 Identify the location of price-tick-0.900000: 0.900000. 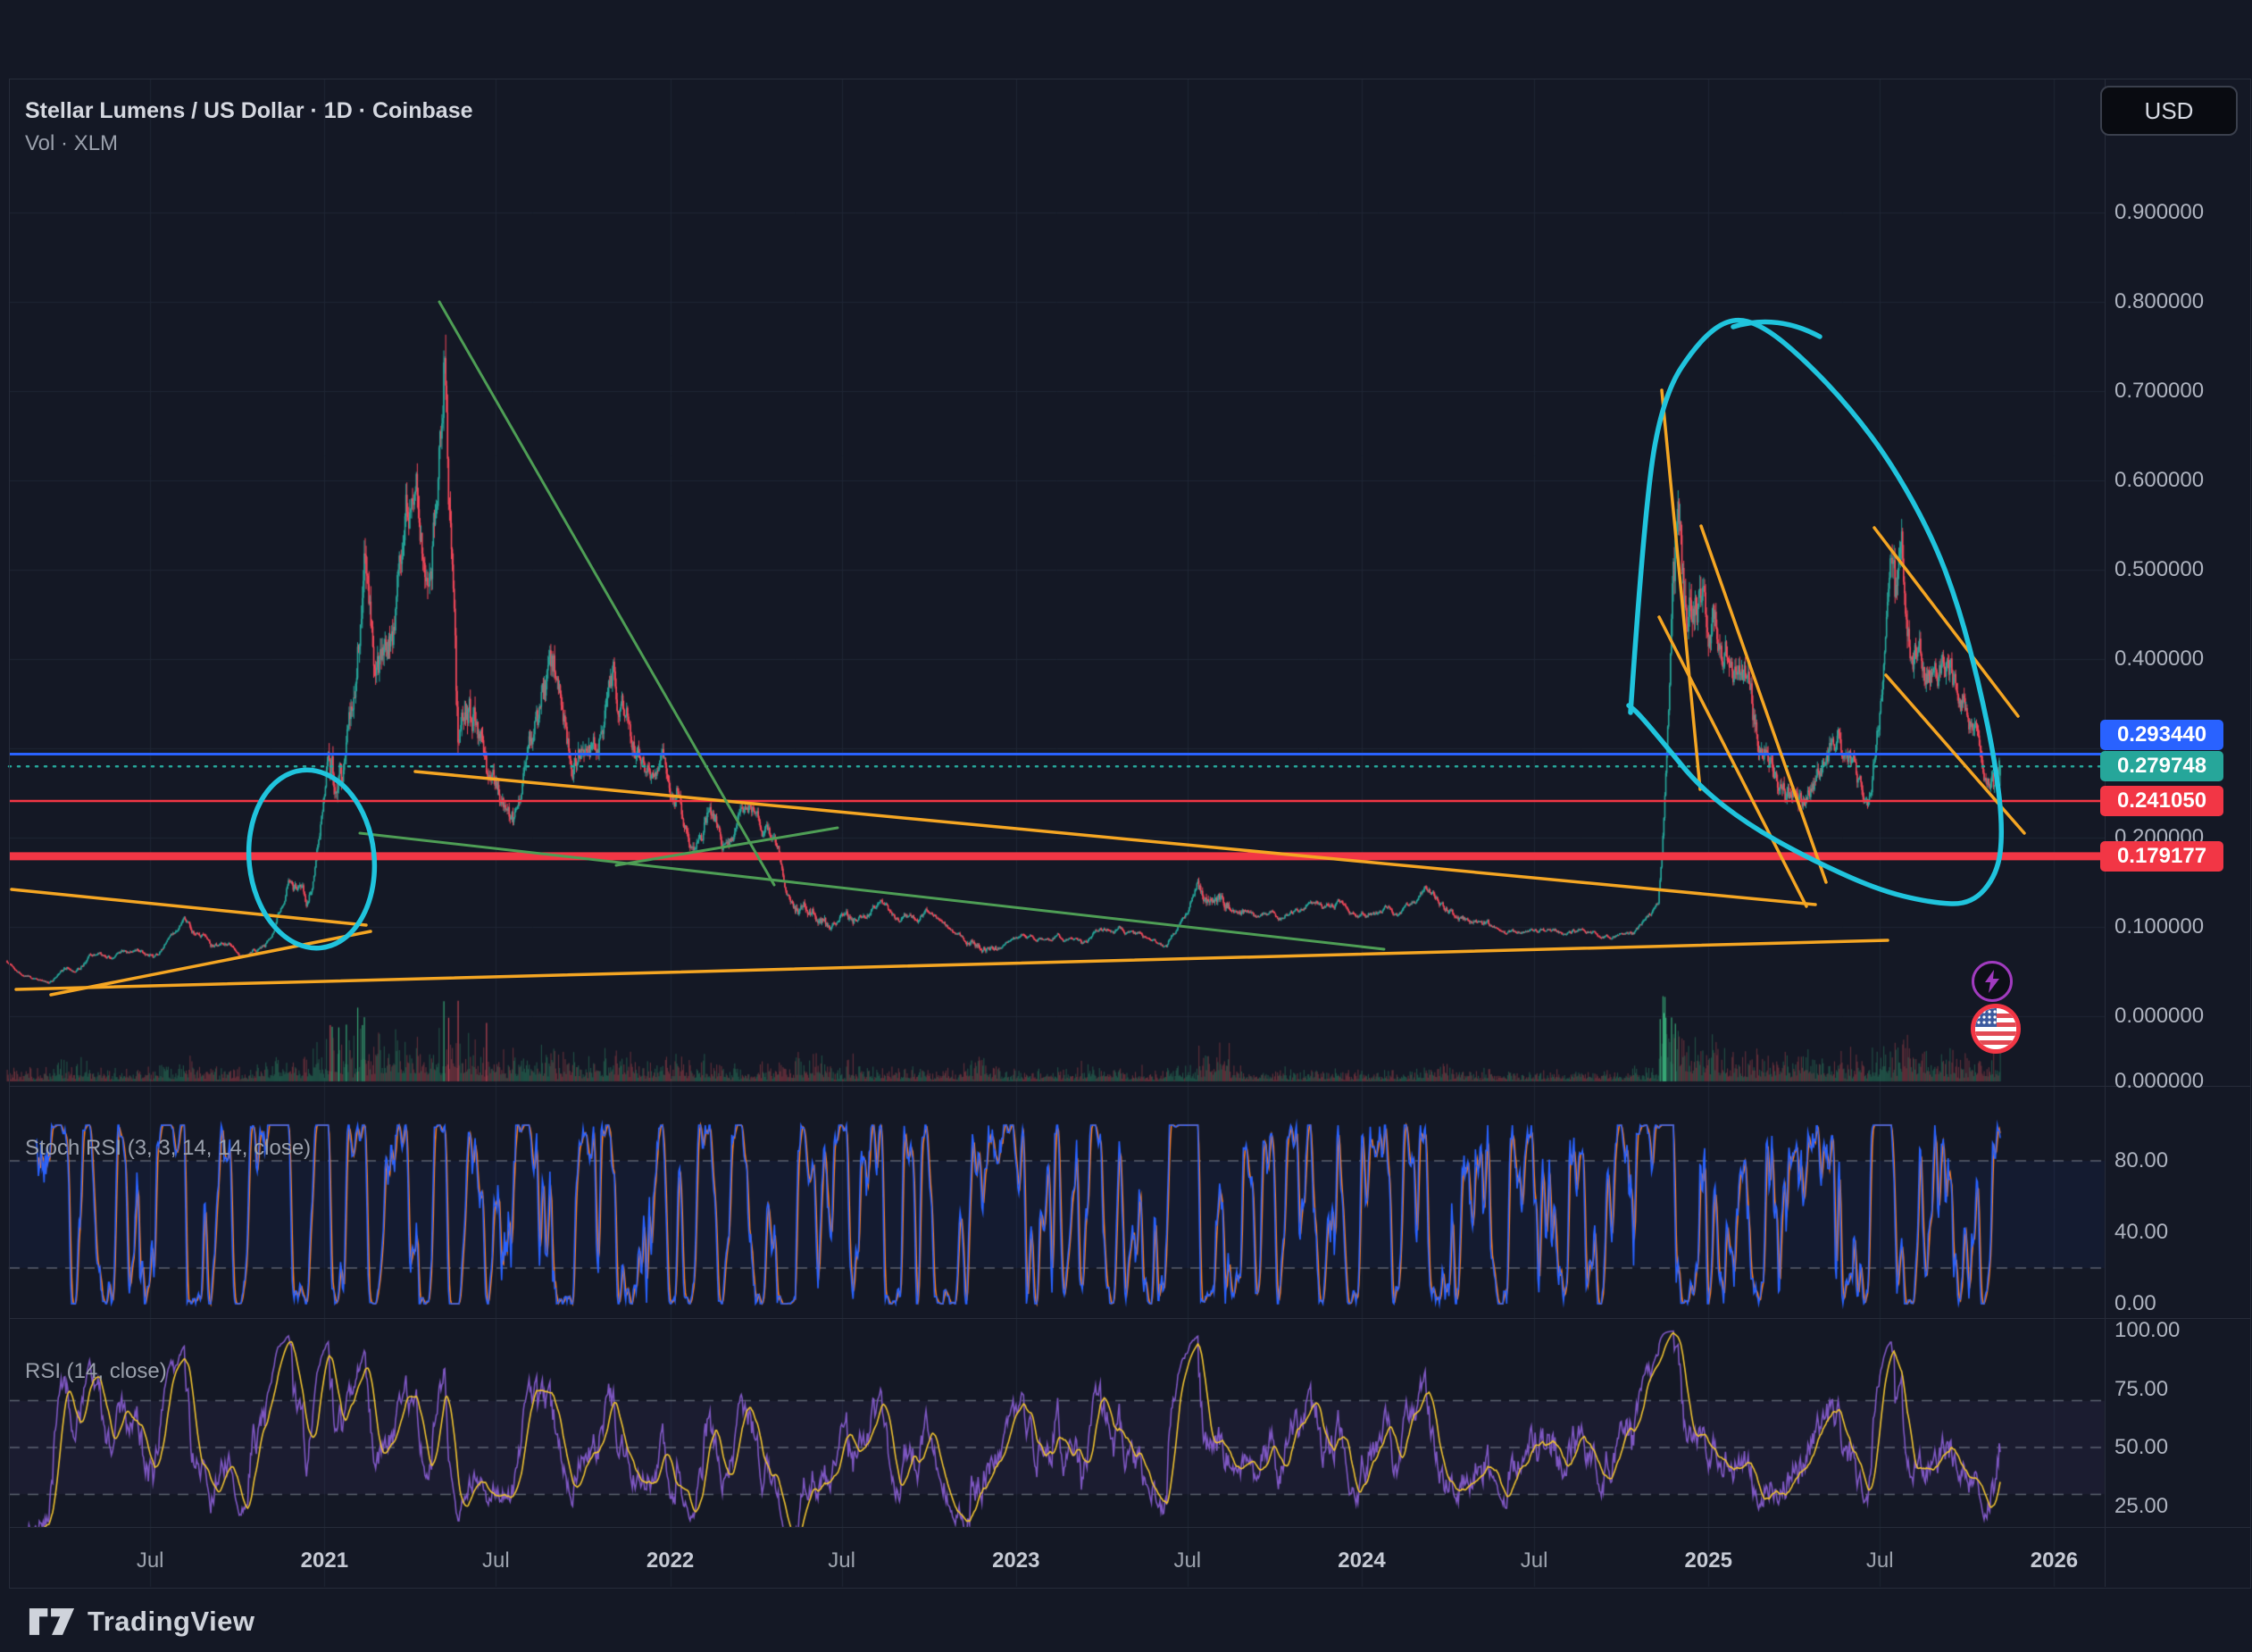
(2160, 212).